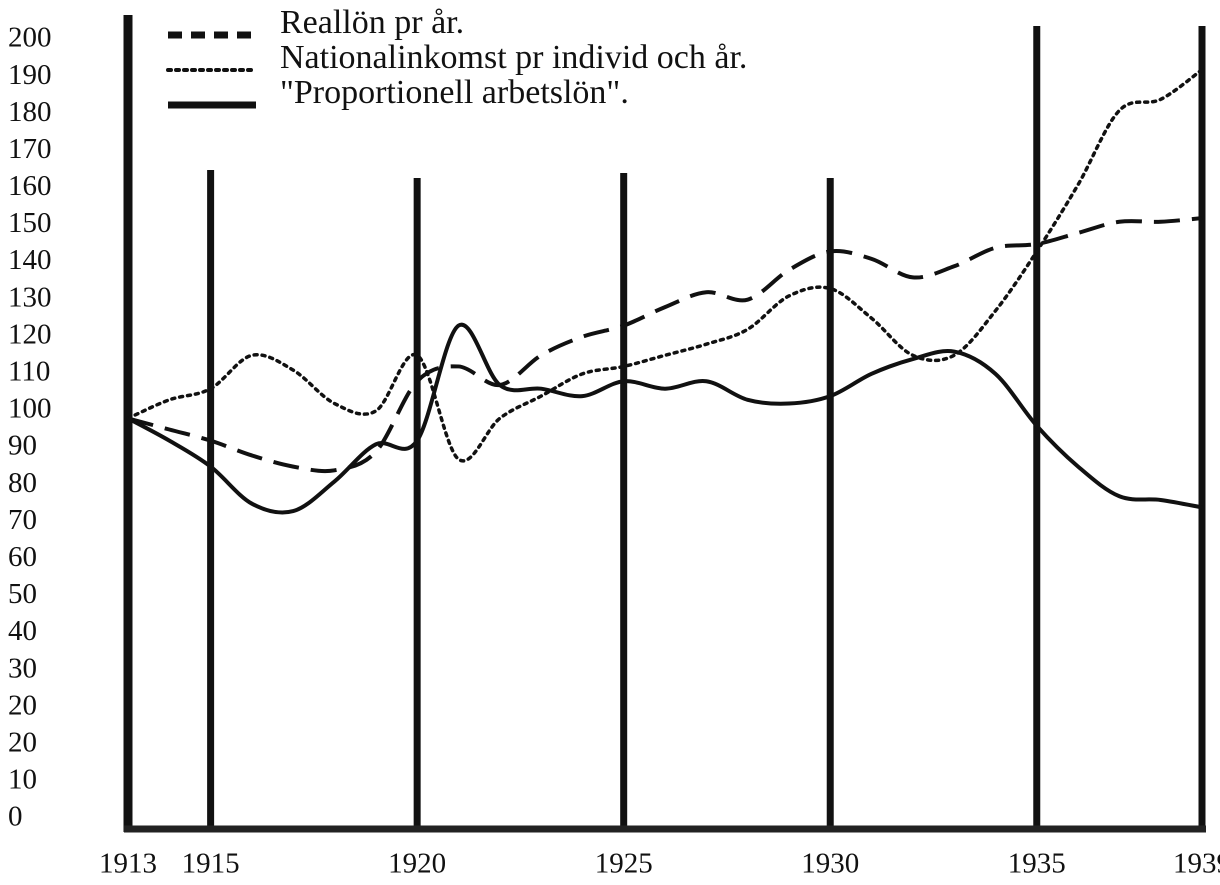 This screenshot has height=885, width=1220. Describe the element at coordinates (30, 409) in the screenshot. I see `y-tick-label: 100` at that location.